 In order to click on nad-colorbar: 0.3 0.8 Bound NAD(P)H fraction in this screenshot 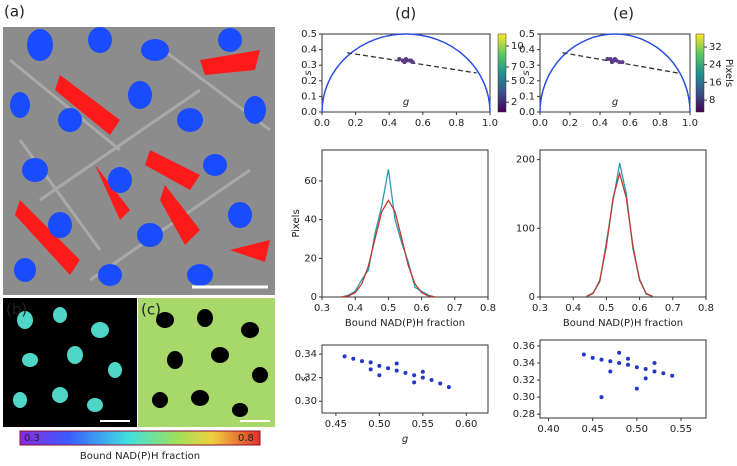, I will do `click(140, 446)`.